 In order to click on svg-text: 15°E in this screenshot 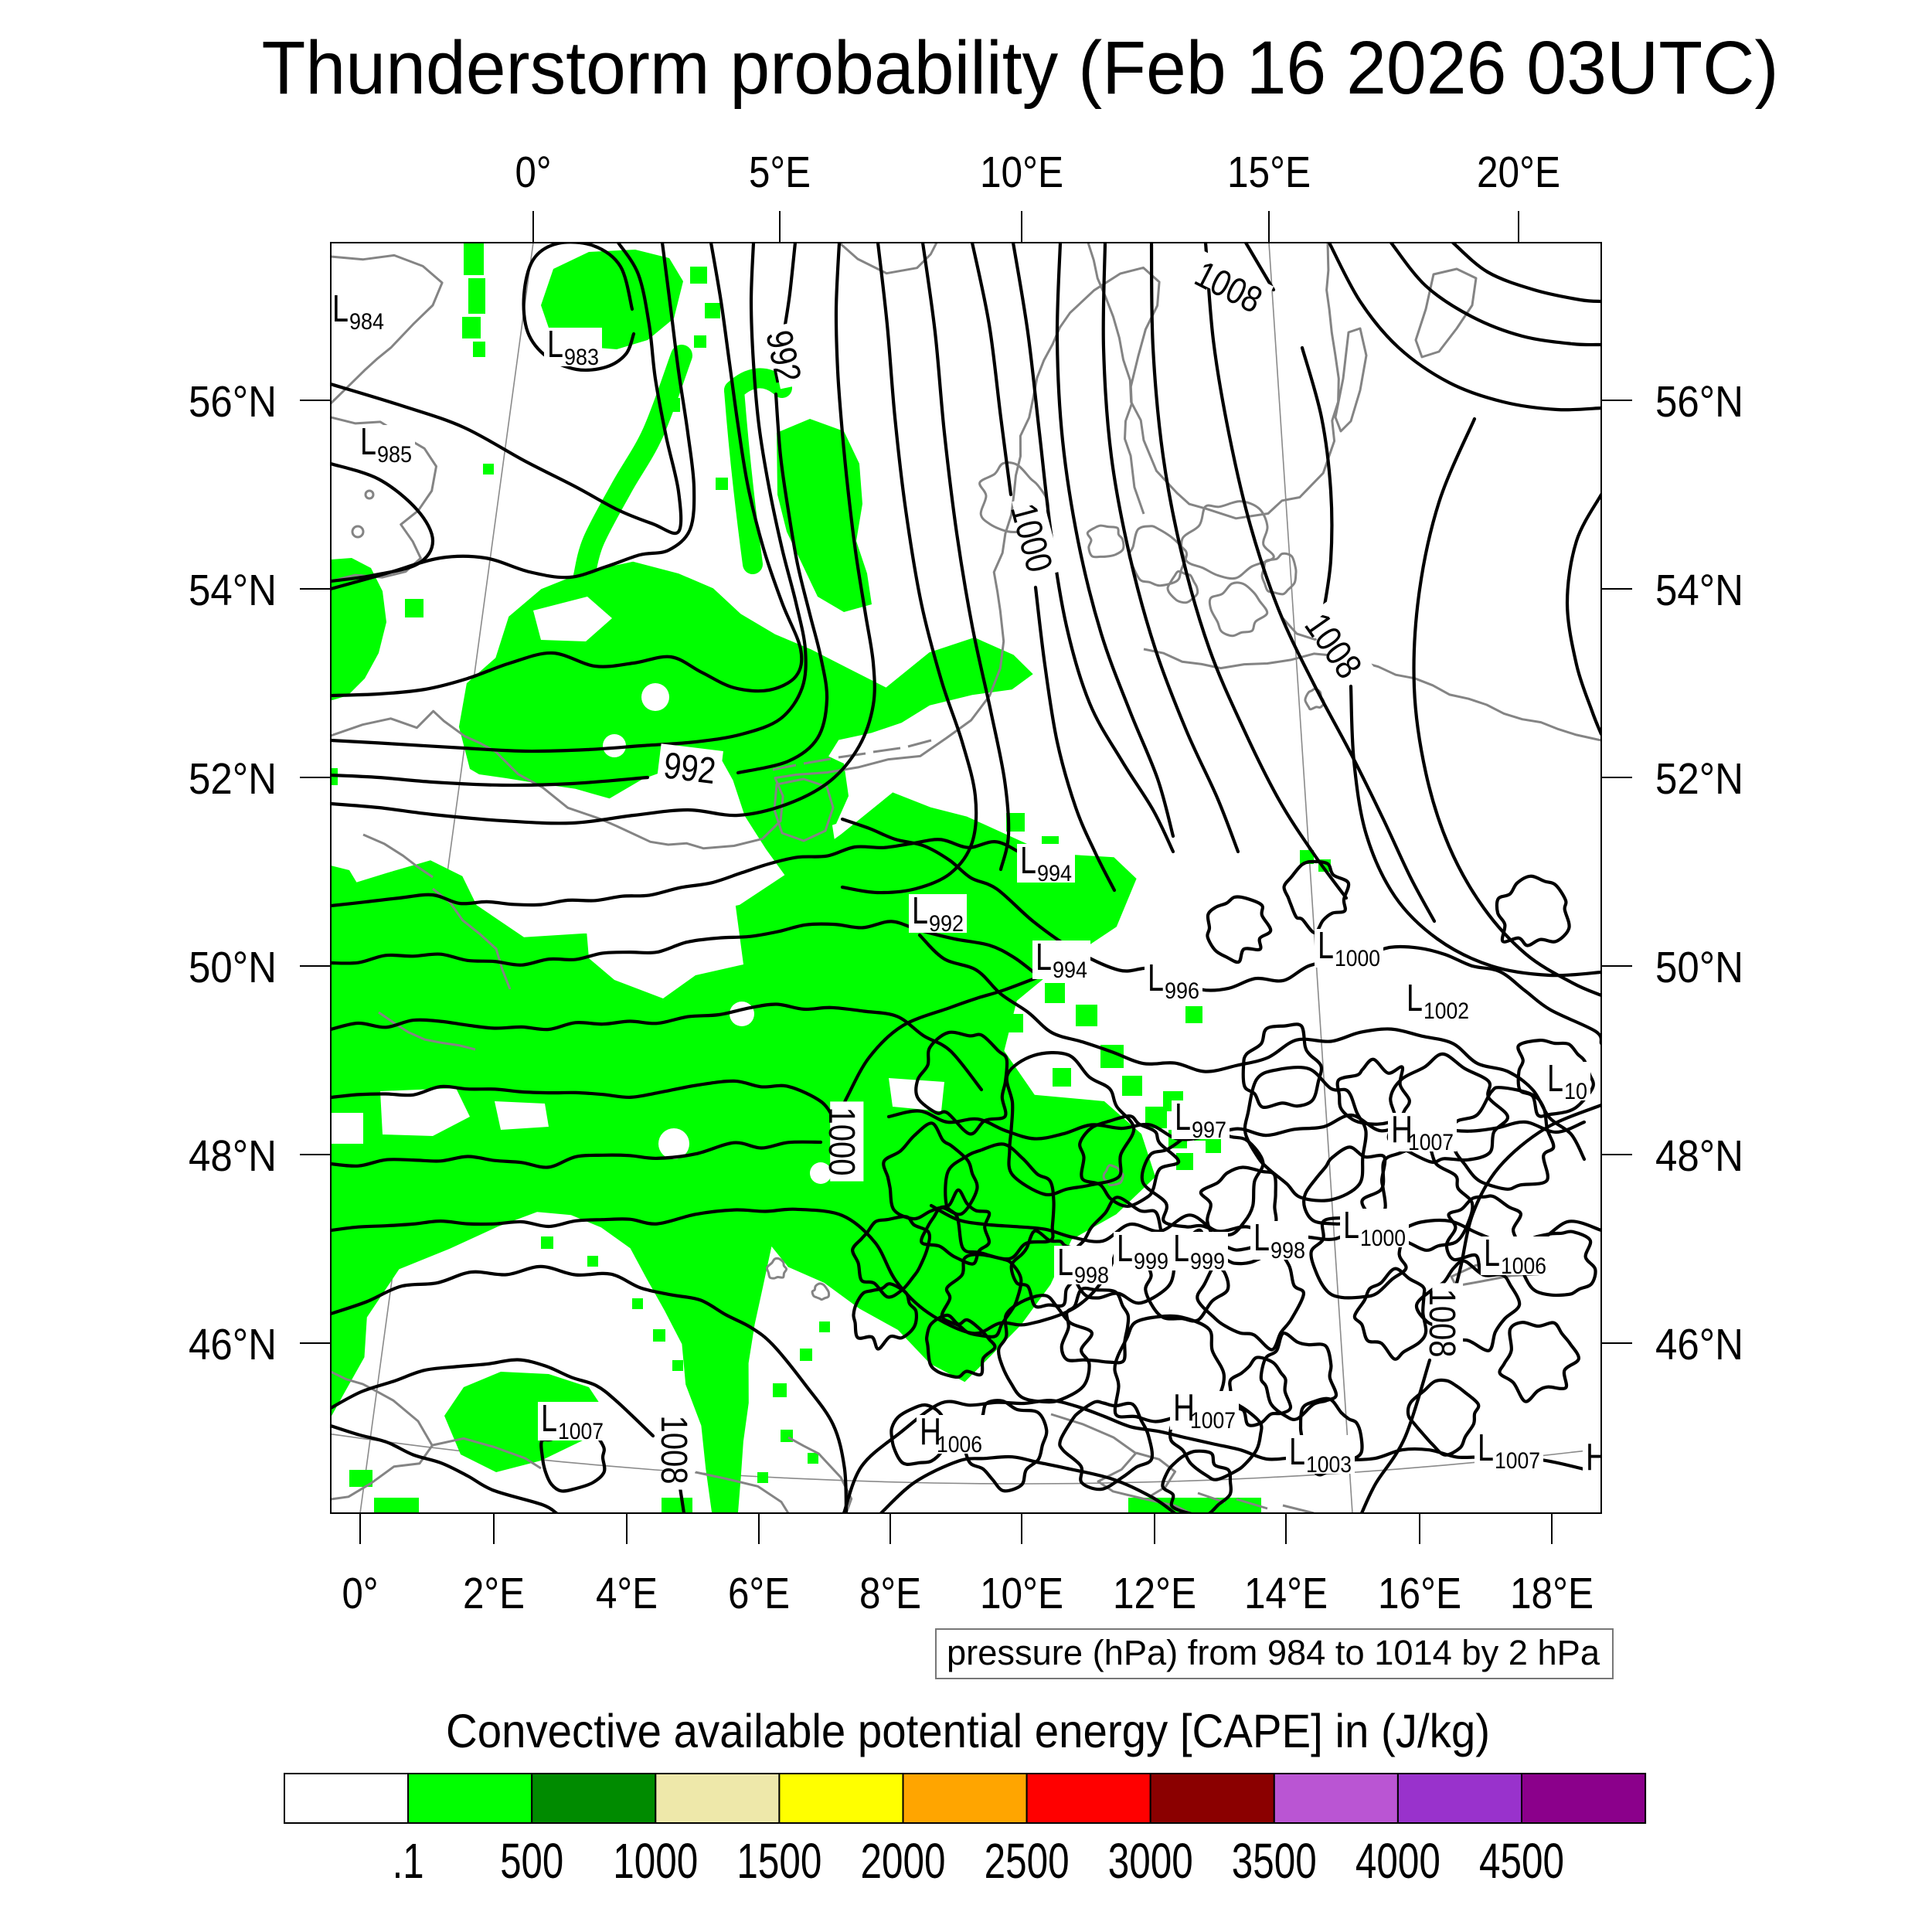, I will do `click(1269, 173)`.